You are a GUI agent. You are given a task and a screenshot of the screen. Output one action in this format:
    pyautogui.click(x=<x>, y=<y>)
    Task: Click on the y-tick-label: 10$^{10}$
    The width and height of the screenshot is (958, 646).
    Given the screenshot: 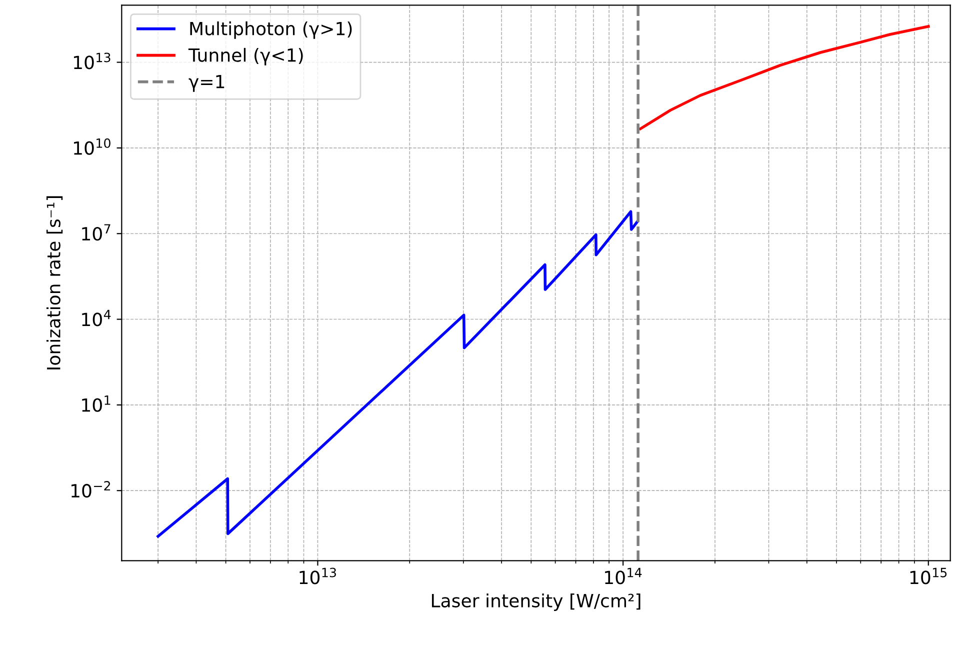 What is the action you would take?
    pyautogui.click(x=92, y=146)
    